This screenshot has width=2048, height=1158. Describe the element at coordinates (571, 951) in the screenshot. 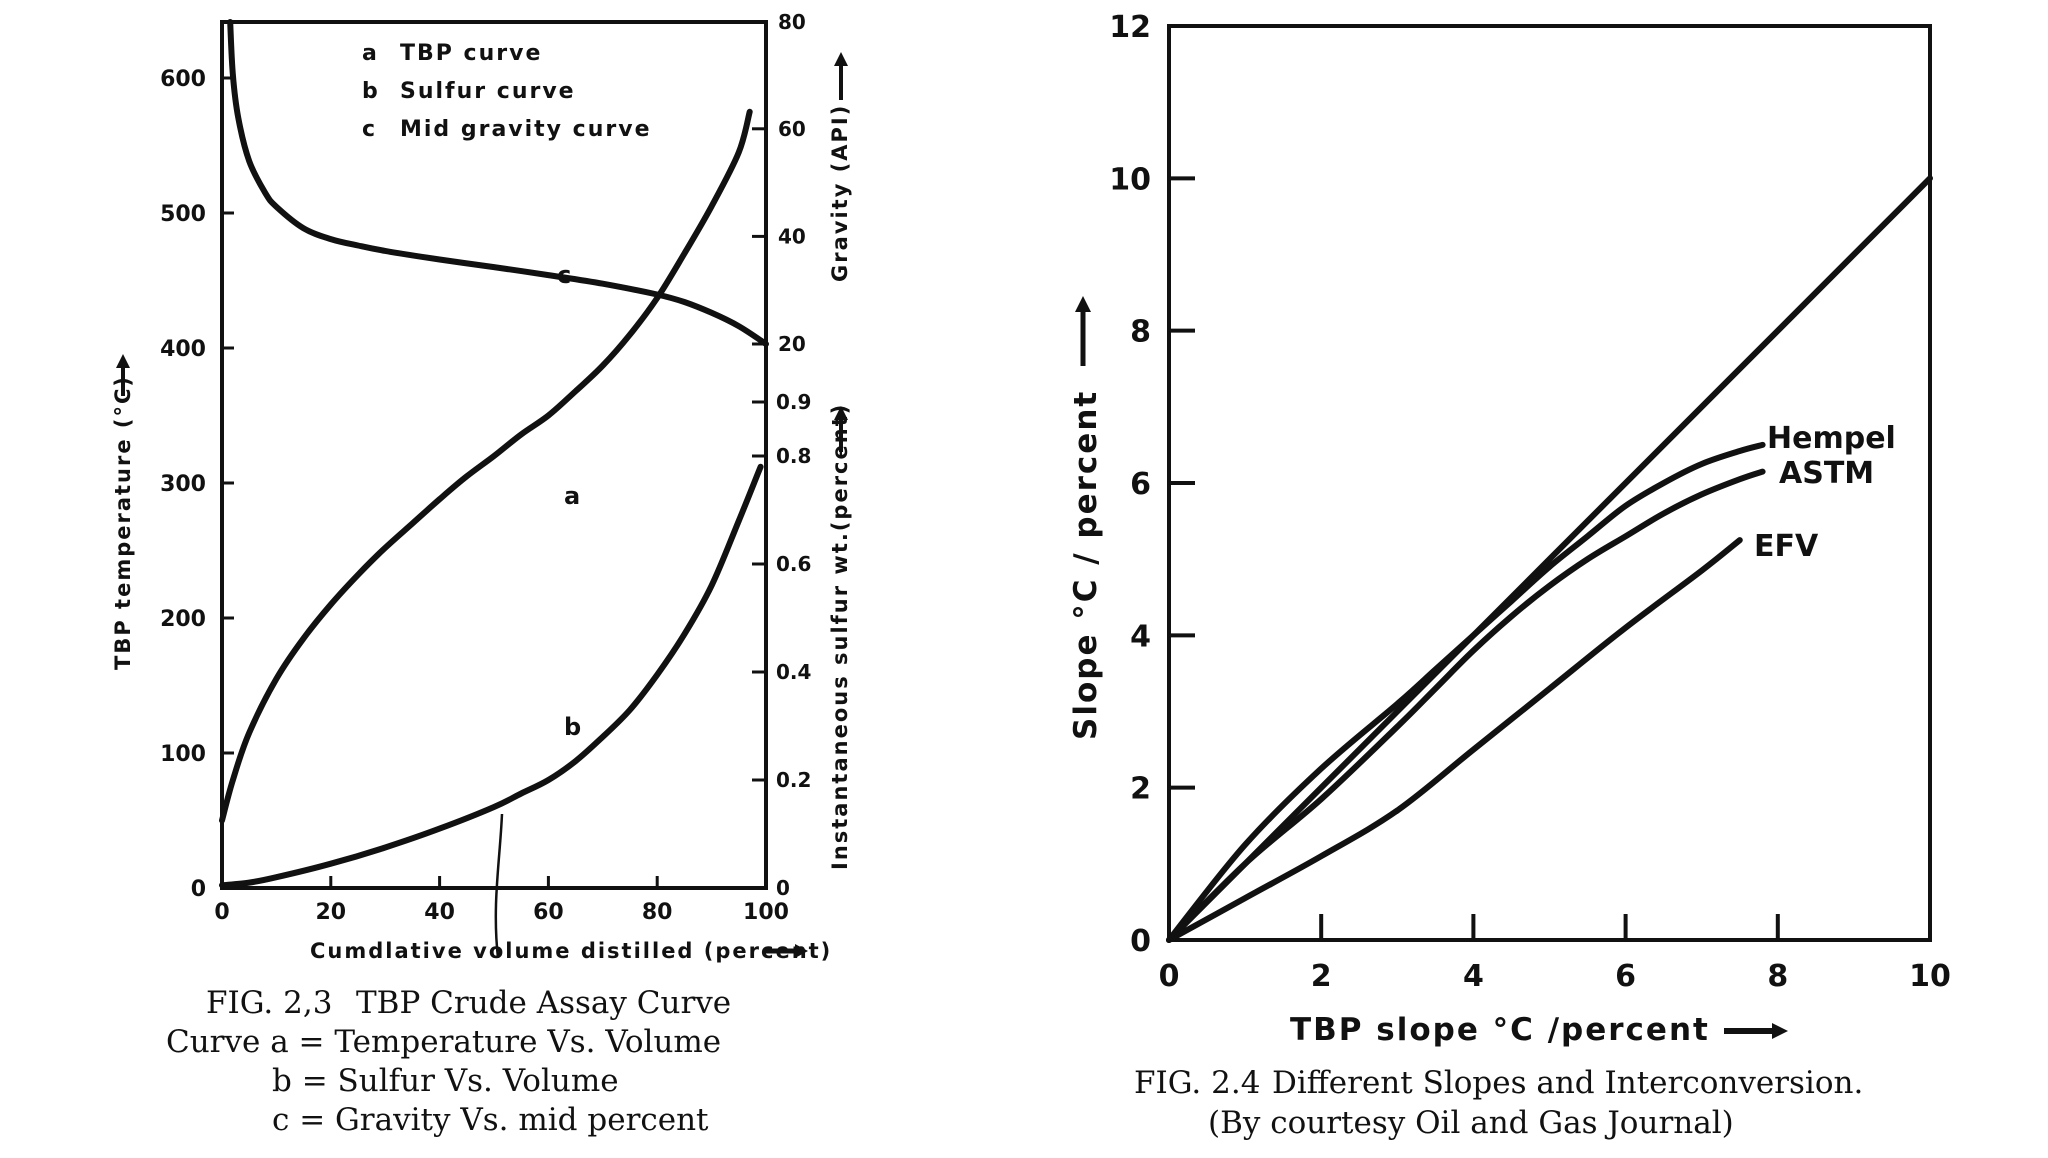

I see `chart-1-x-axis-title: Cumdlative volume distilled (percent)` at that location.